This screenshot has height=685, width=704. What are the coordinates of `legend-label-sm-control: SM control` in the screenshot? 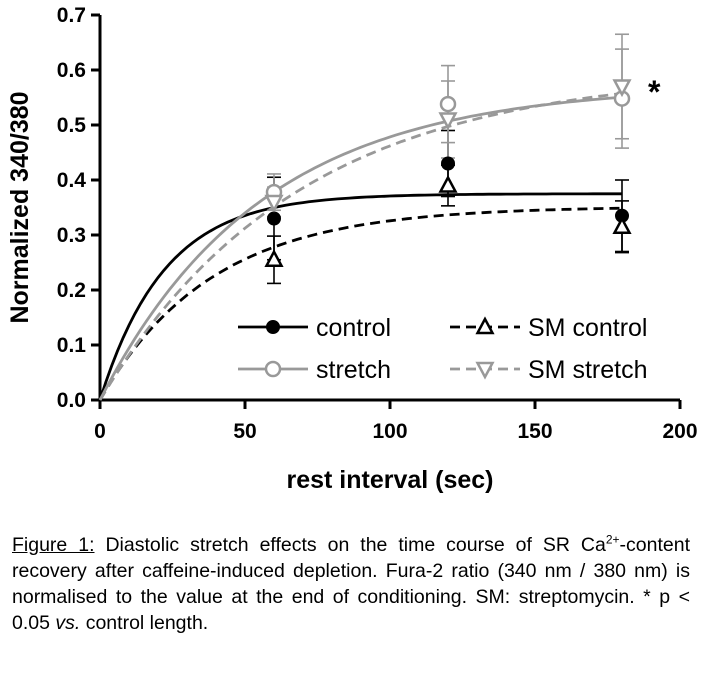 It's located at (587, 328).